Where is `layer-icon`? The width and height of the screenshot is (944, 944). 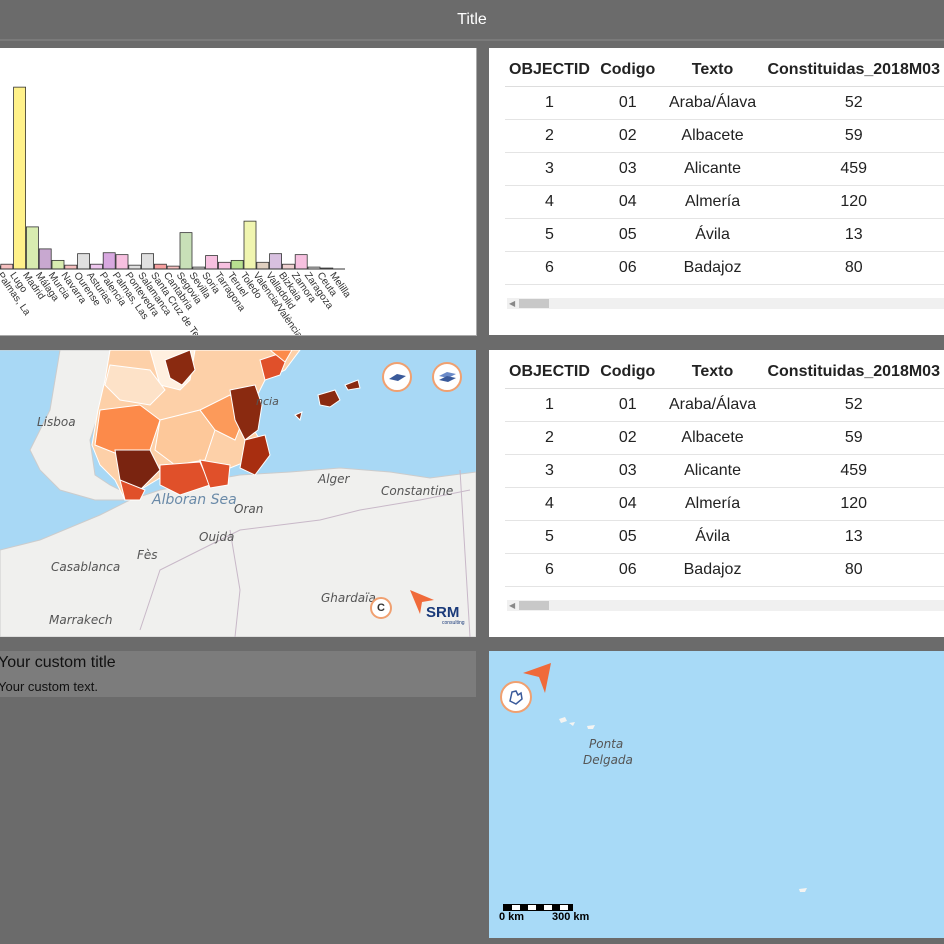
layer-icon is located at coordinates (397, 377).